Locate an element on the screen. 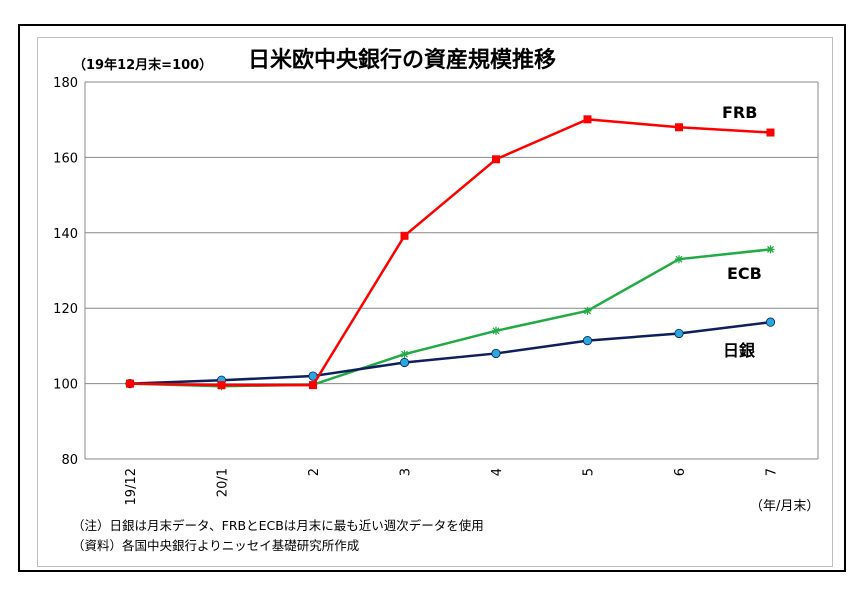 Image resolution: width=864 pixels, height=591 pixels. x-tick-label: 20/1 is located at coordinates (223, 482).